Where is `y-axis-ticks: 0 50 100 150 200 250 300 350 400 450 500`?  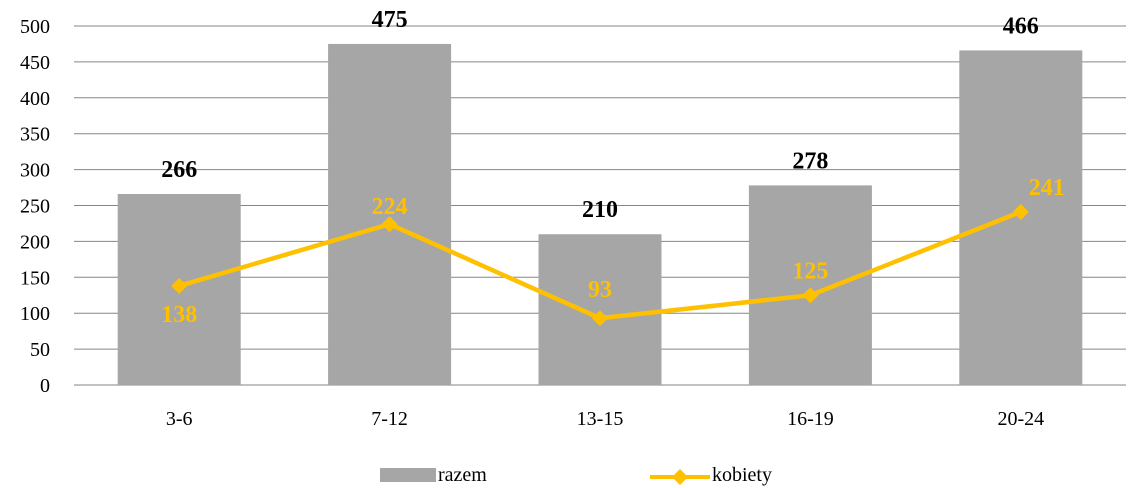 y-axis-ticks: 0 50 100 150 200 250 300 350 400 450 500 is located at coordinates (35, 206).